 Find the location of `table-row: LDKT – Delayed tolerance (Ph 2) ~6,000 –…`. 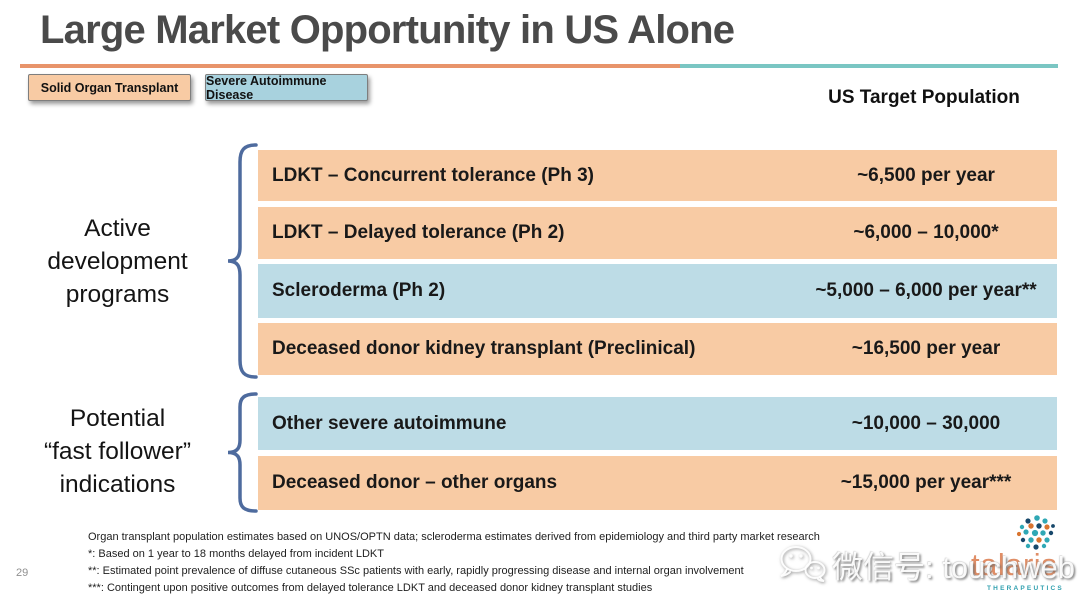

table-row: LDKT – Delayed tolerance (Ph 2) ~6,000 –… is located at coordinates (657, 233).